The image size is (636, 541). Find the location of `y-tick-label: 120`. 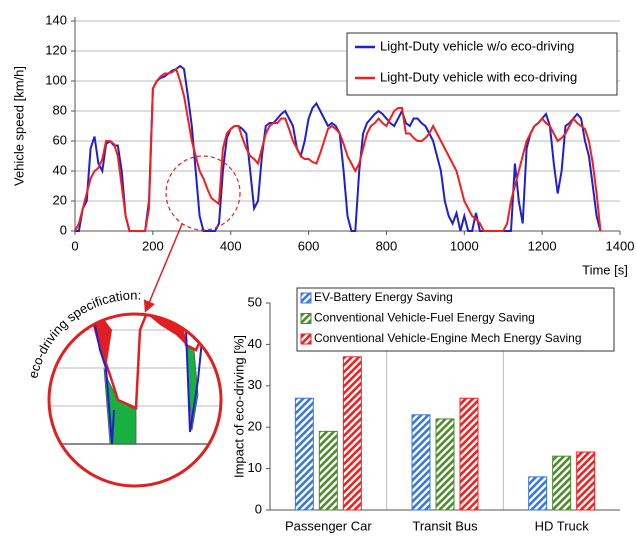

y-tick-label: 120 is located at coordinates (56, 49).